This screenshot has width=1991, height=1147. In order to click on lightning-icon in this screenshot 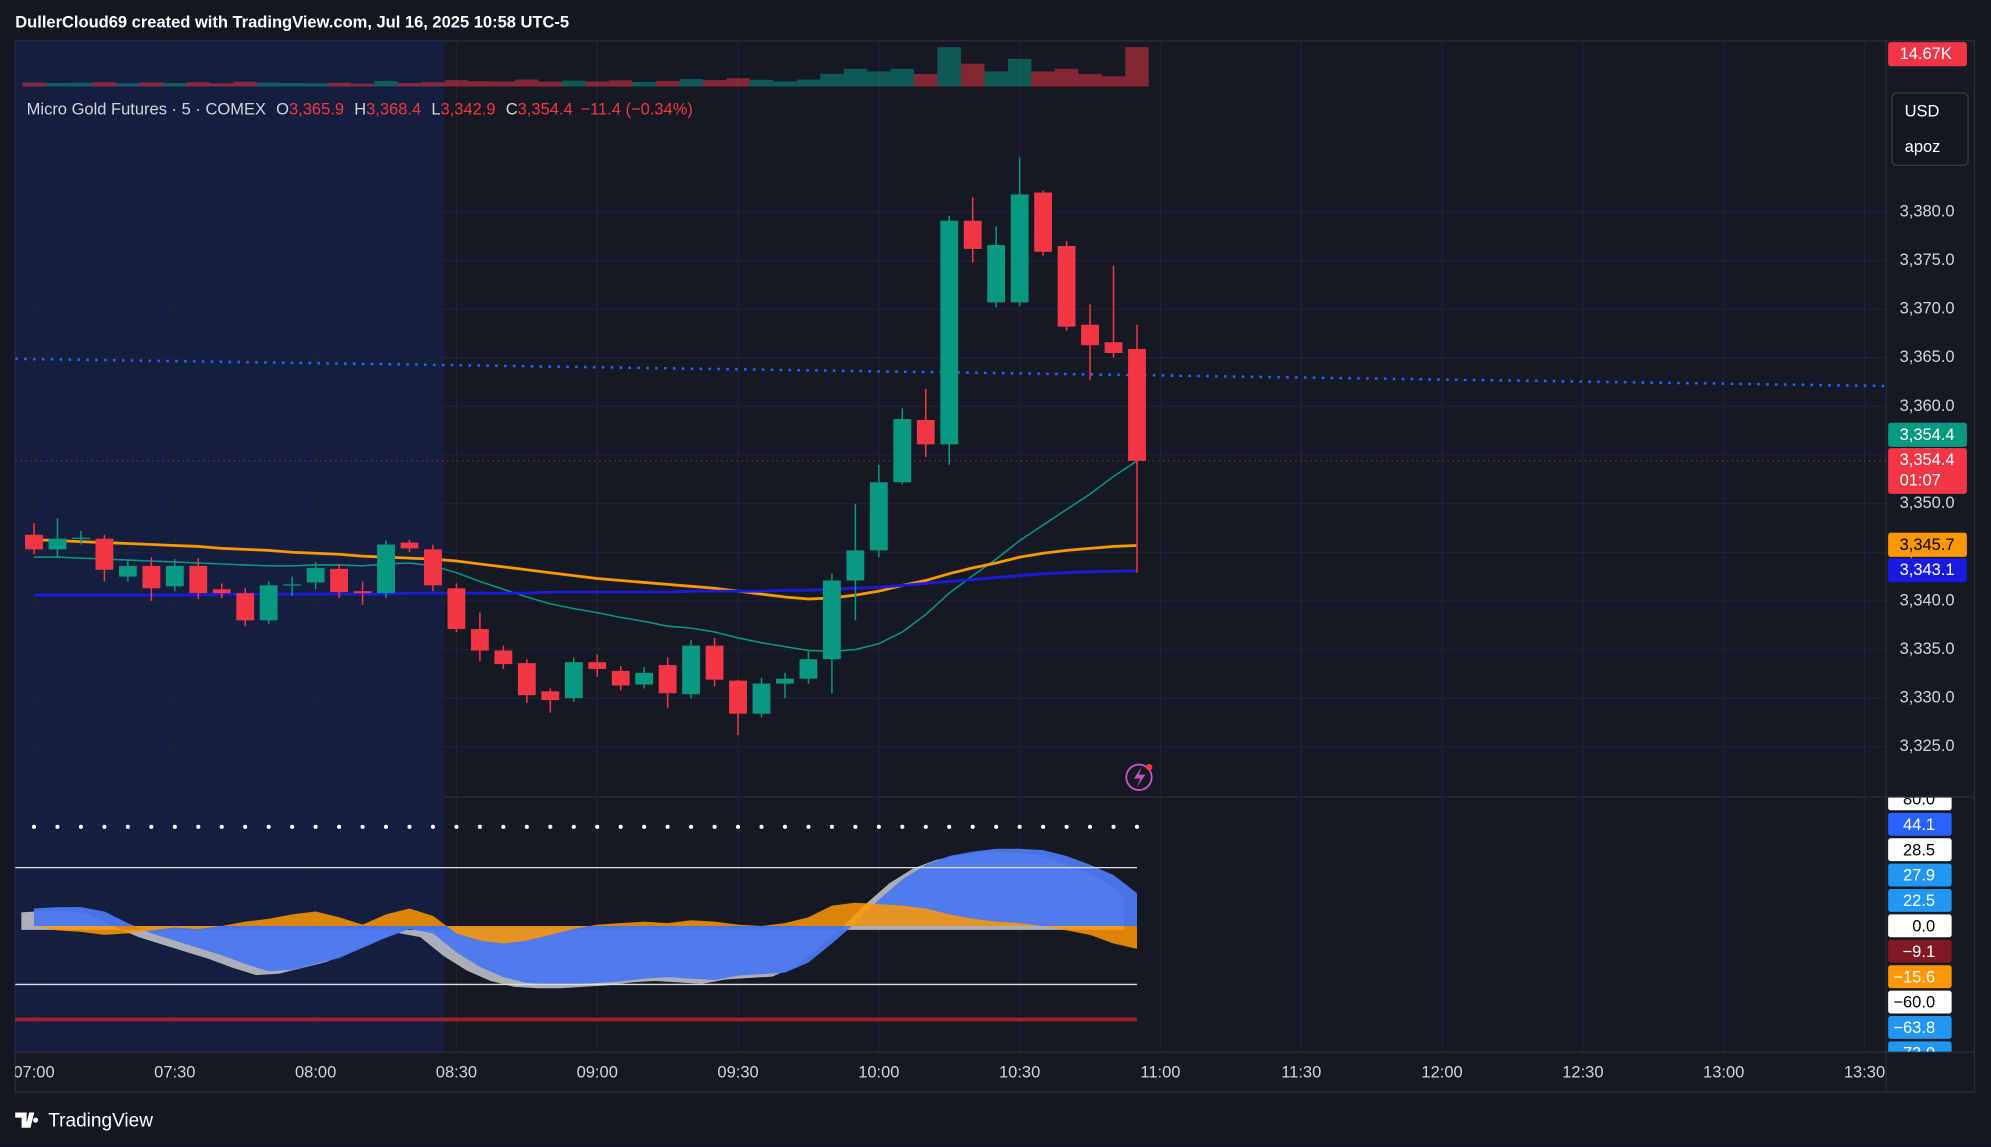, I will do `click(1139, 777)`.